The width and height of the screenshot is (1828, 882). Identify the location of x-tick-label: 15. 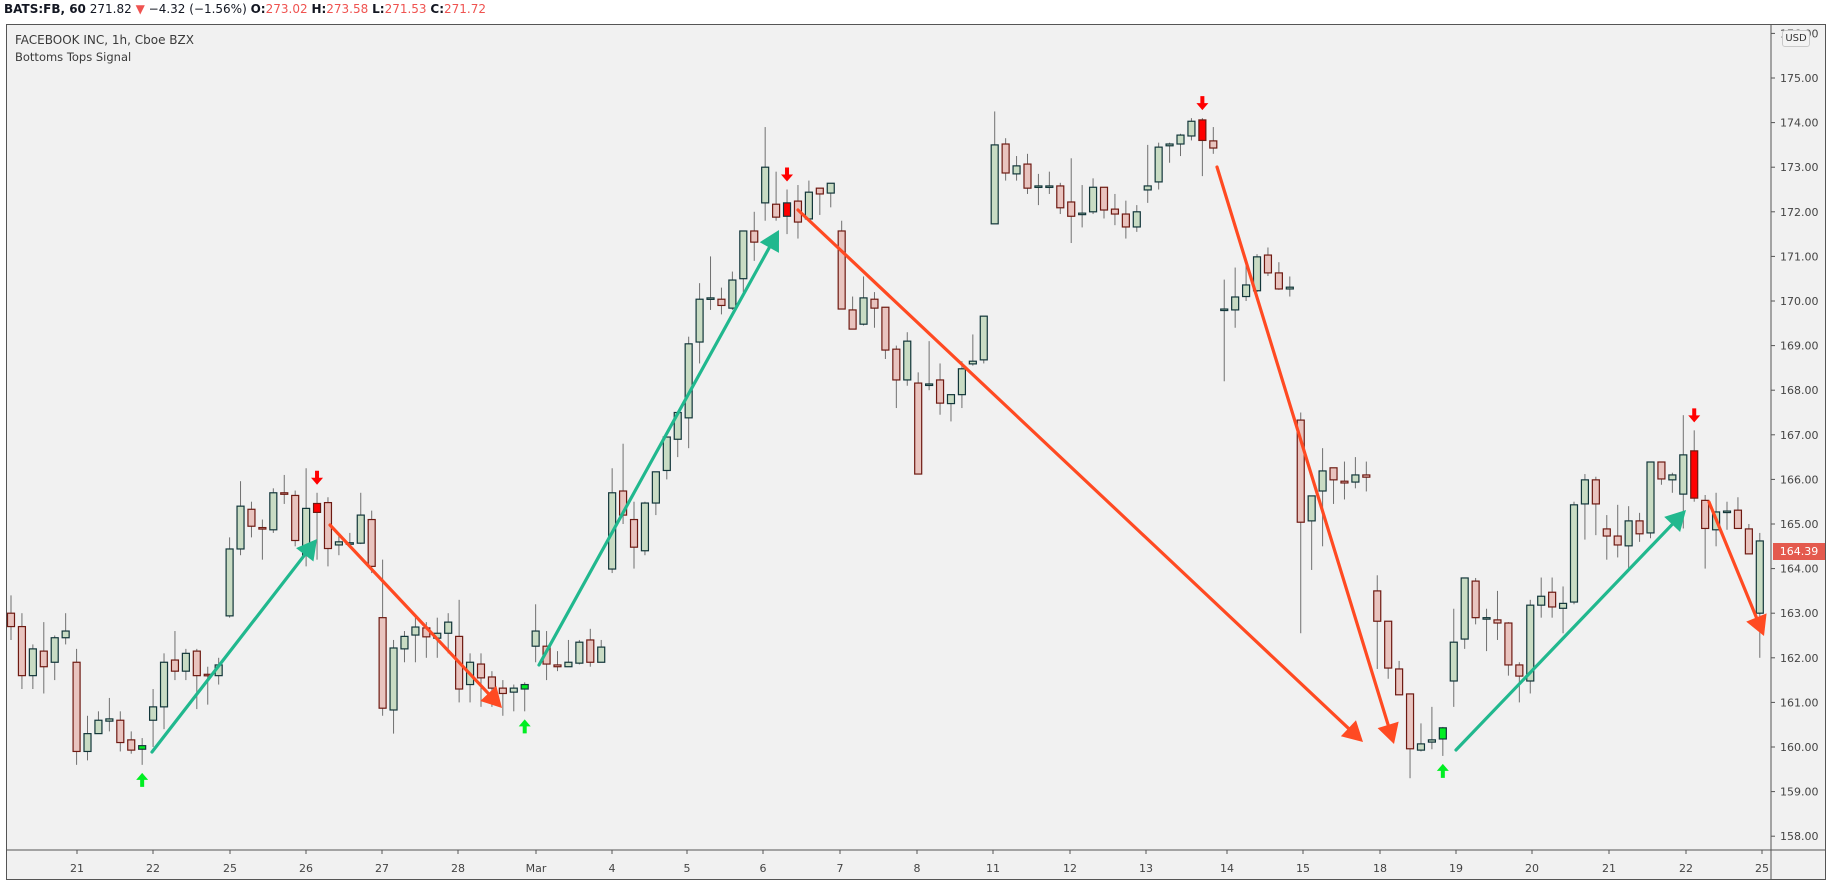
(1303, 868).